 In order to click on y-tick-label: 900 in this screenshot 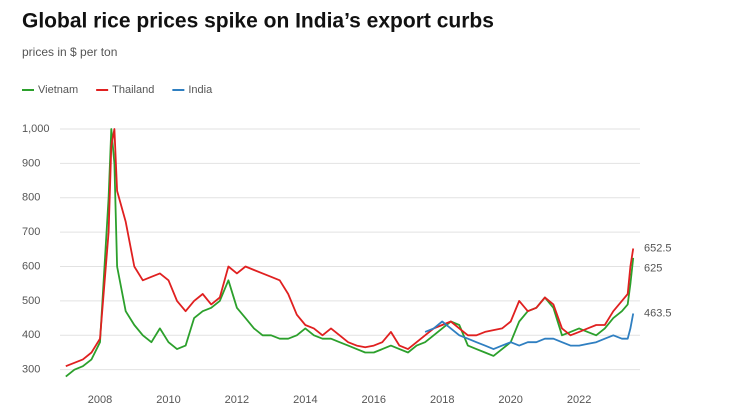, I will do `click(31, 163)`.